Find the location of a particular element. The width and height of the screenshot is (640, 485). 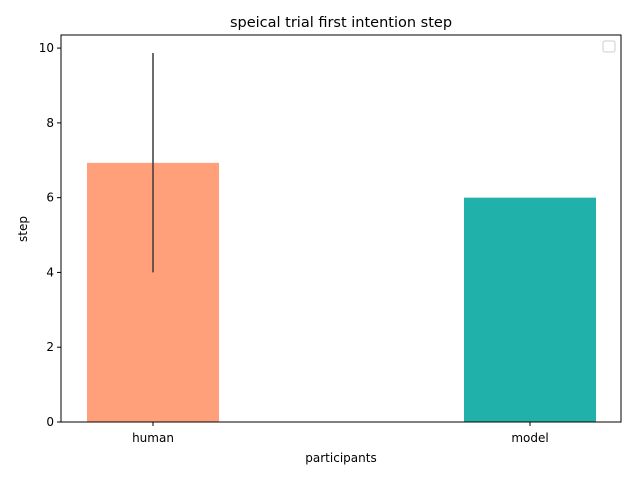

y-axis-ticks: 0 2 4 6 8 10 is located at coordinates (50, 235).